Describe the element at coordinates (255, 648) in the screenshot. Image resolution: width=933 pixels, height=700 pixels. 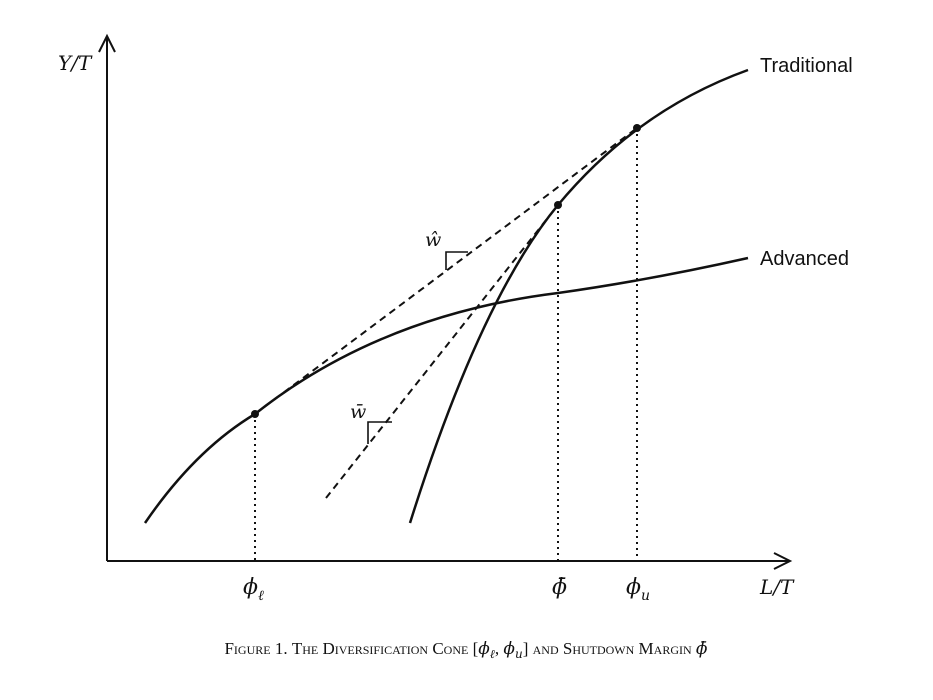
I see `caption-figure-number: Figure 1.` at that location.